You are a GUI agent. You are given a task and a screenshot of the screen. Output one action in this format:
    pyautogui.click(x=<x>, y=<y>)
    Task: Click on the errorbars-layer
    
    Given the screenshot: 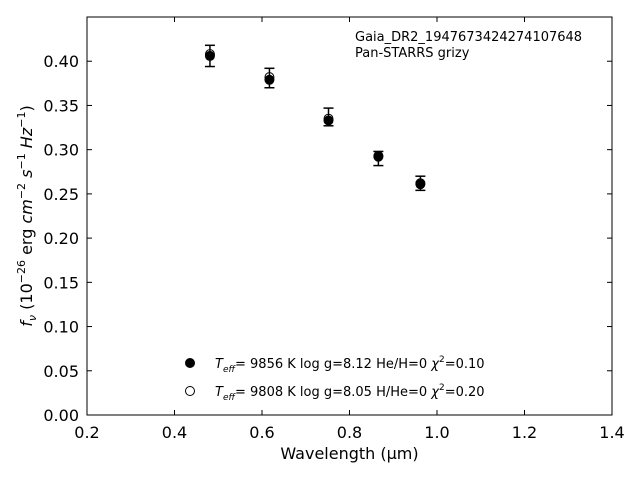 What is the action you would take?
    pyautogui.click(x=315, y=118)
    